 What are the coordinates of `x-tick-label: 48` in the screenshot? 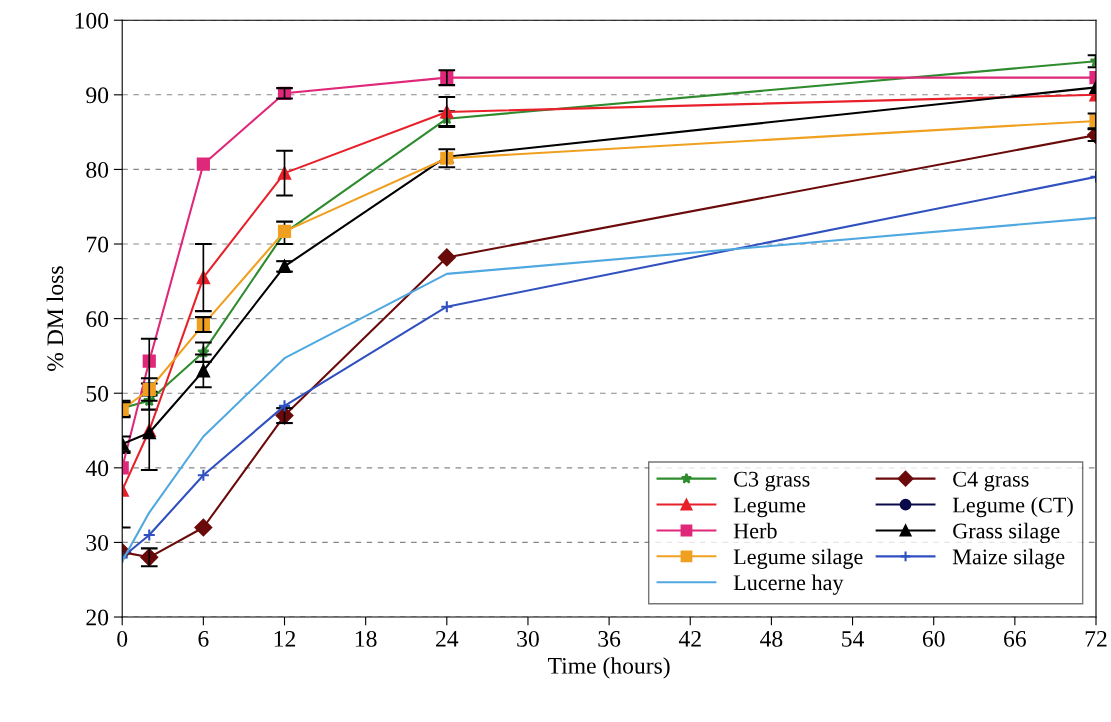 It's located at (771, 638).